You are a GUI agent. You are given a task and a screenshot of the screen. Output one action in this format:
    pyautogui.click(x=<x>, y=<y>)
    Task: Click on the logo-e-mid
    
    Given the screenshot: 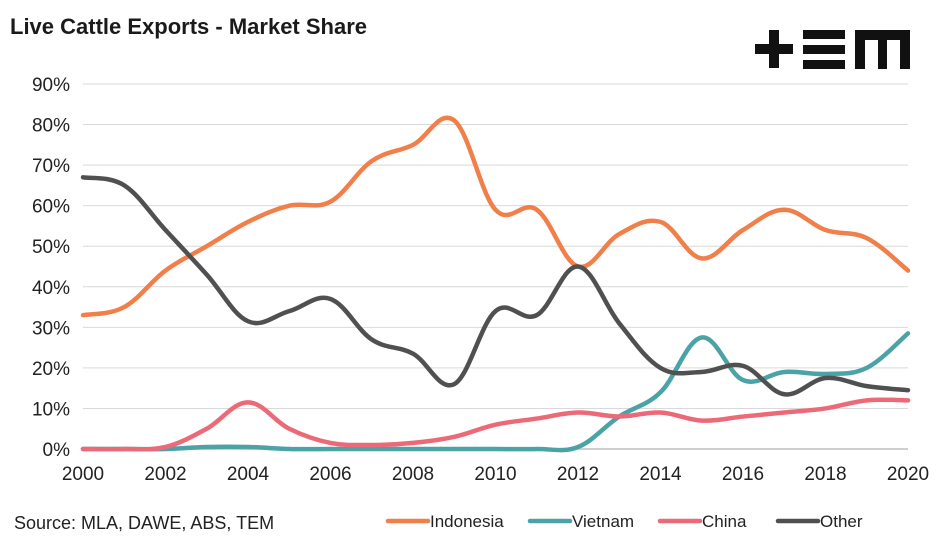 What is the action you would take?
    pyautogui.click(x=824, y=49)
    